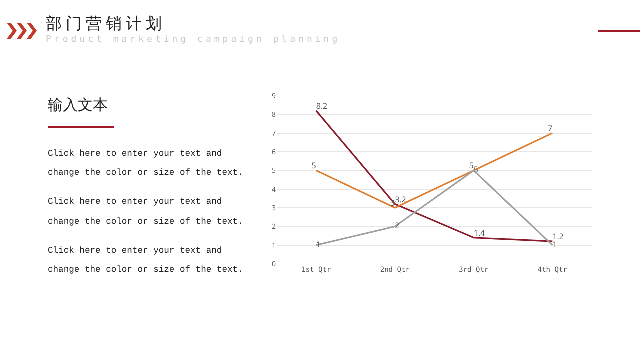 The image size is (640, 360). I want to click on text: 输入文本, so click(78, 105).